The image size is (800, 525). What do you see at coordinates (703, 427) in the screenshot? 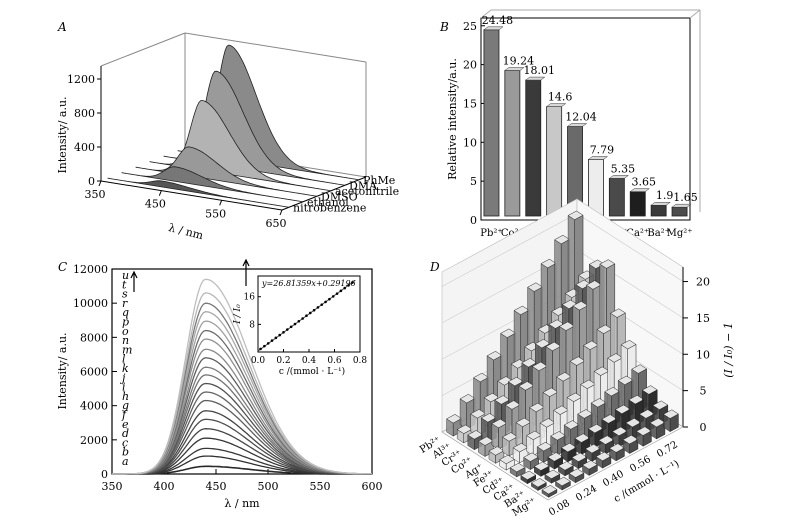
I see `panel-d-z-tick-label: 0` at bounding box center [703, 427].